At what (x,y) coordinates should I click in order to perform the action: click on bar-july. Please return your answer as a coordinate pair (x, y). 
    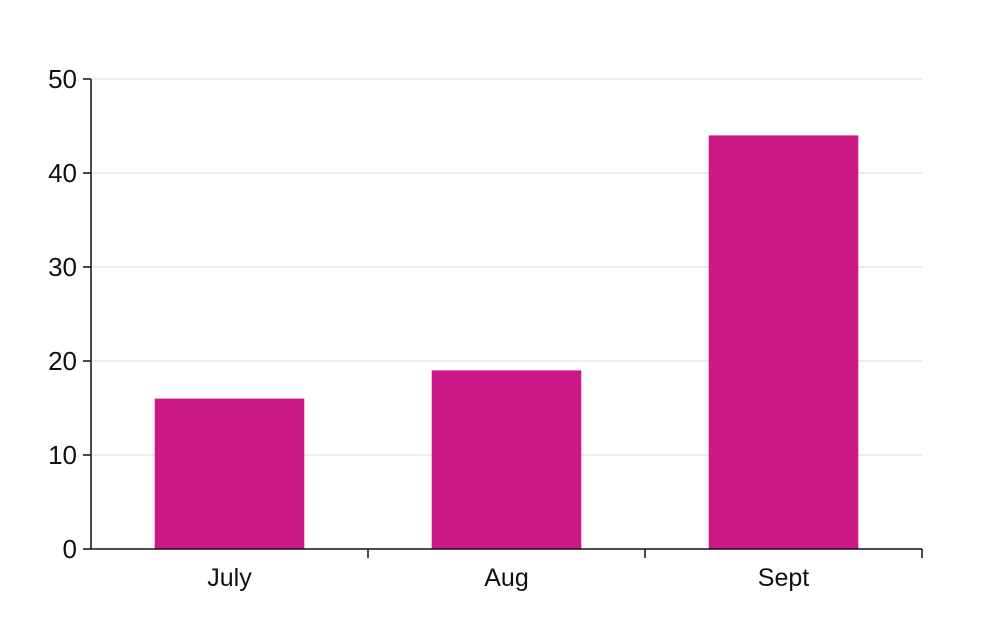
    Looking at the image, I should click on (229, 473).